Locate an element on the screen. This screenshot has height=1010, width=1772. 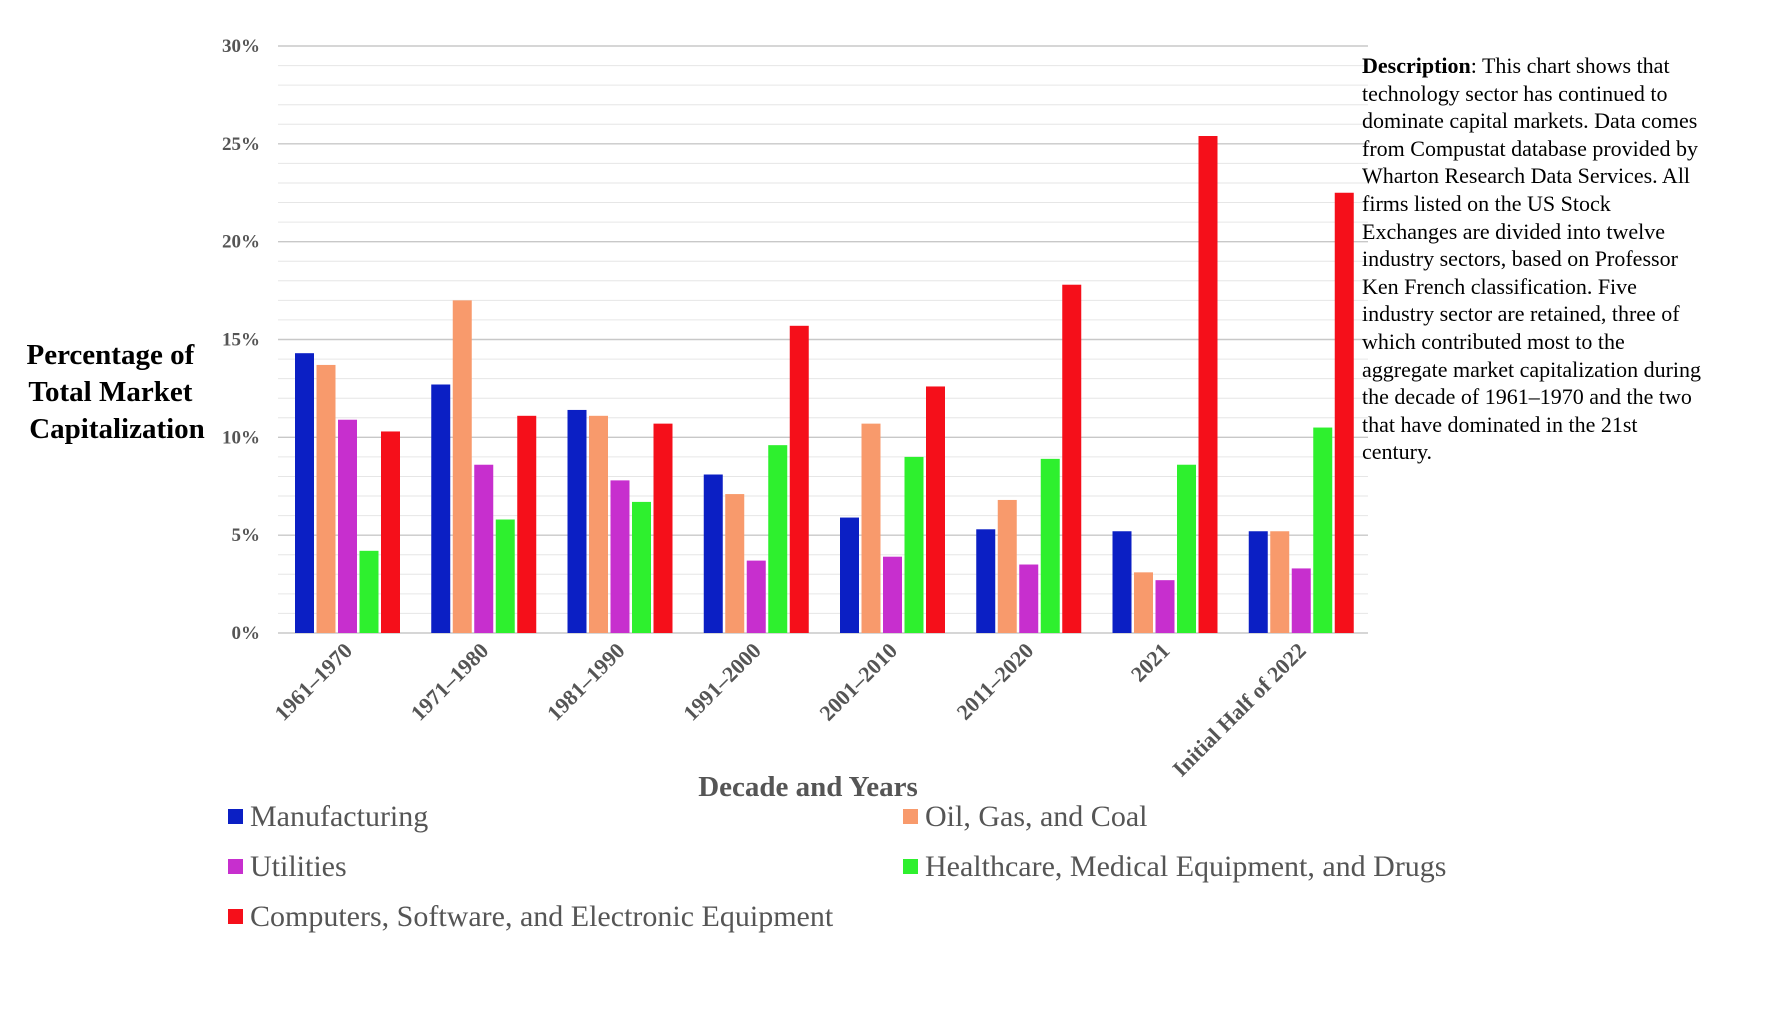
y-axis-label-line-3: Capitalization is located at coordinates (117, 429).